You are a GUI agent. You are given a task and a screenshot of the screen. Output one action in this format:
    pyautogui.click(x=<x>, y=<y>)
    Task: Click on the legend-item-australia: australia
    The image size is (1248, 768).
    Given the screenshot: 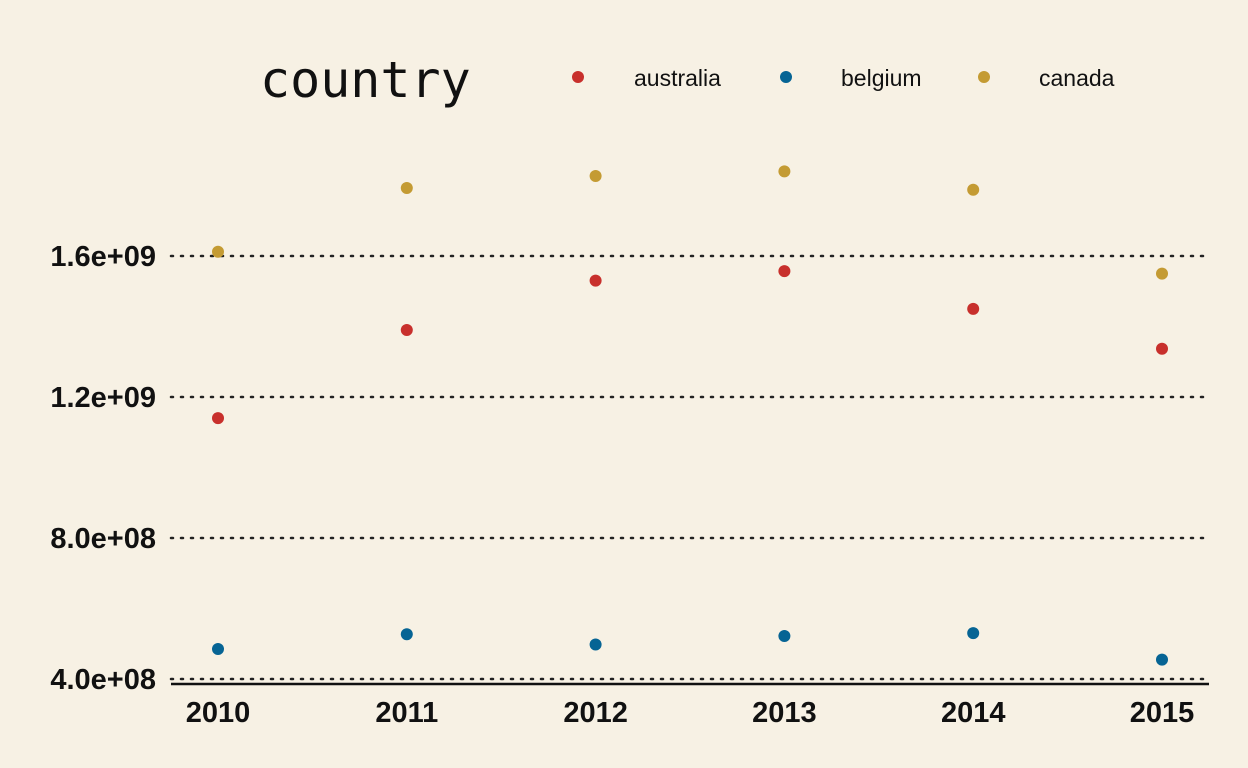 What is the action you would take?
    pyautogui.click(x=646, y=78)
    